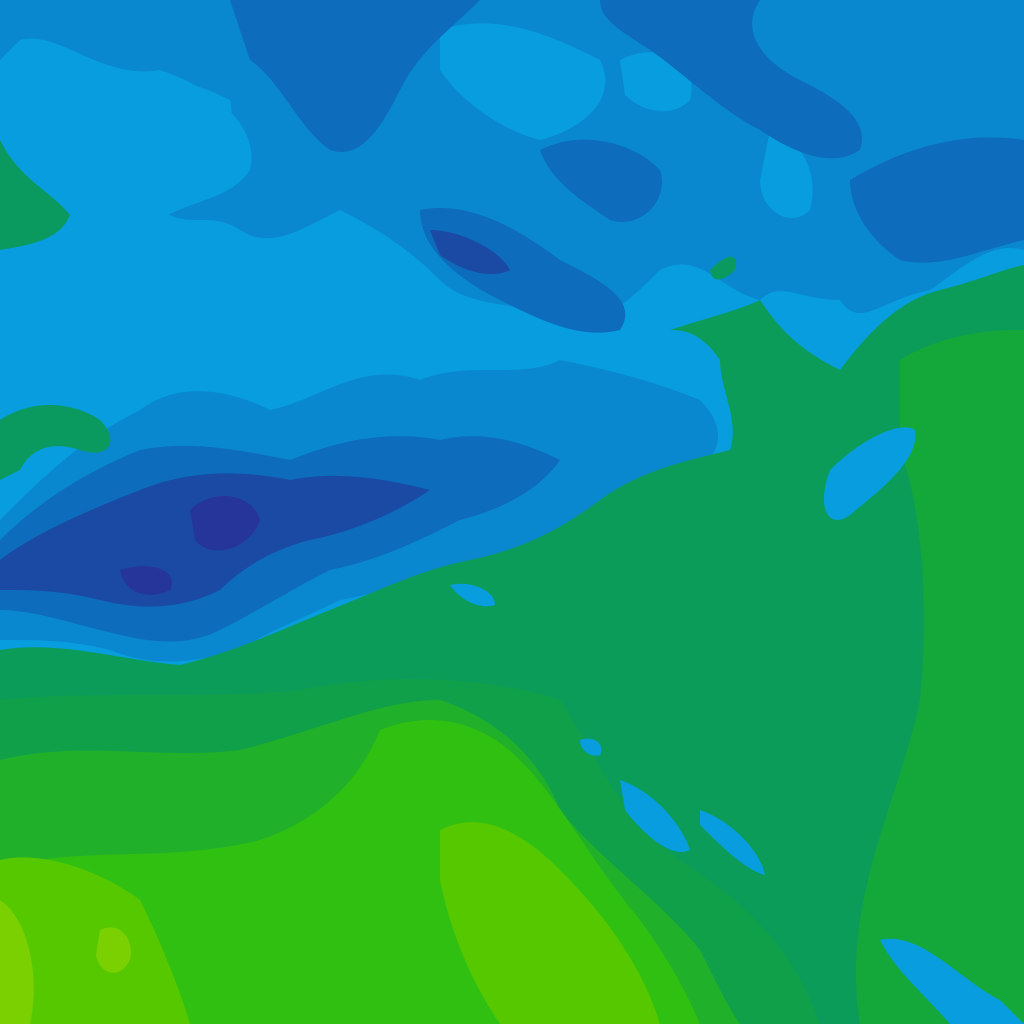 The height and width of the screenshot is (1024, 1024). I want to click on core-contours, so click(190, 545).